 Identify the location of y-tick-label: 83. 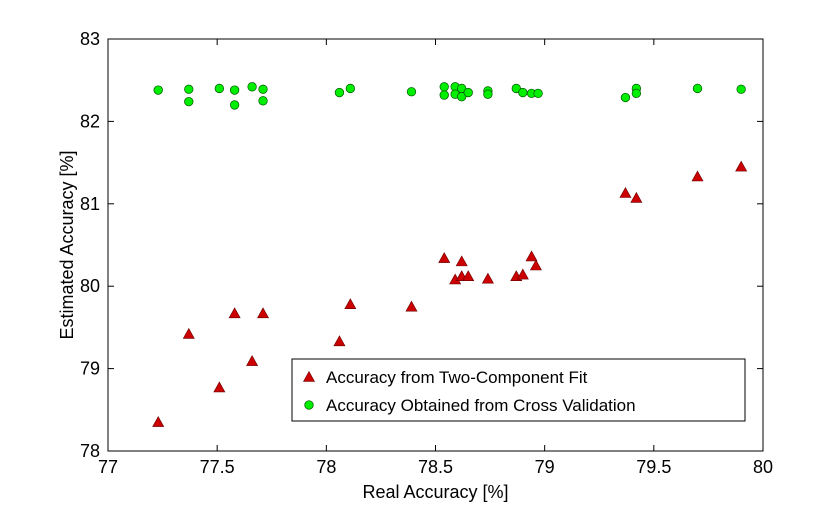
(90, 39).